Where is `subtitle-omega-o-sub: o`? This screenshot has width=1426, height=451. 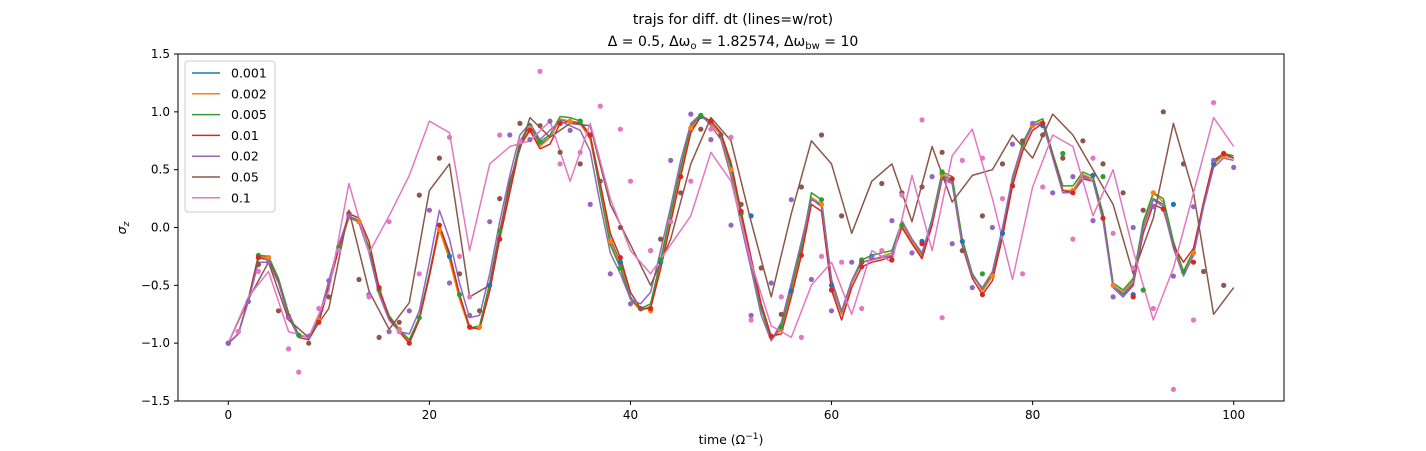 subtitle-omega-o-sub: o is located at coordinates (693, 46).